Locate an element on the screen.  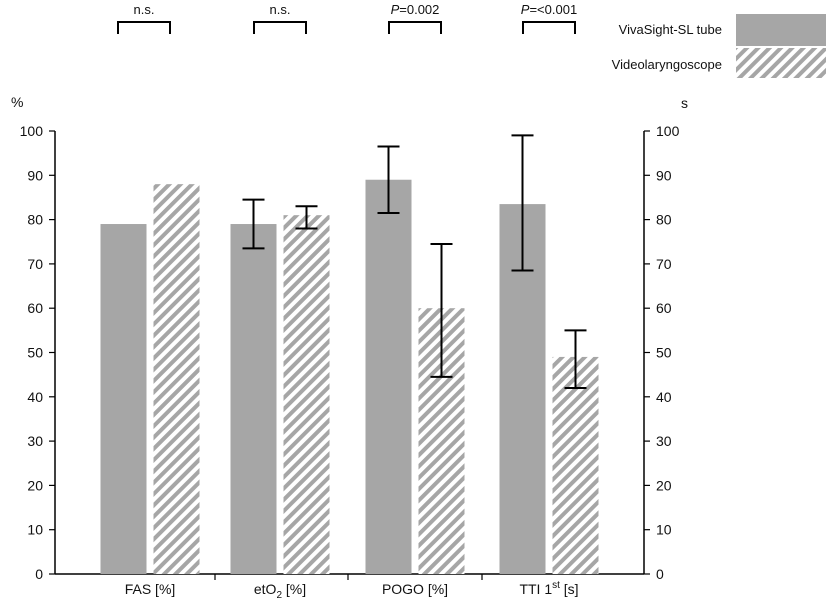
category-label-1: FAS [%] is located at coordinates (150, 589).